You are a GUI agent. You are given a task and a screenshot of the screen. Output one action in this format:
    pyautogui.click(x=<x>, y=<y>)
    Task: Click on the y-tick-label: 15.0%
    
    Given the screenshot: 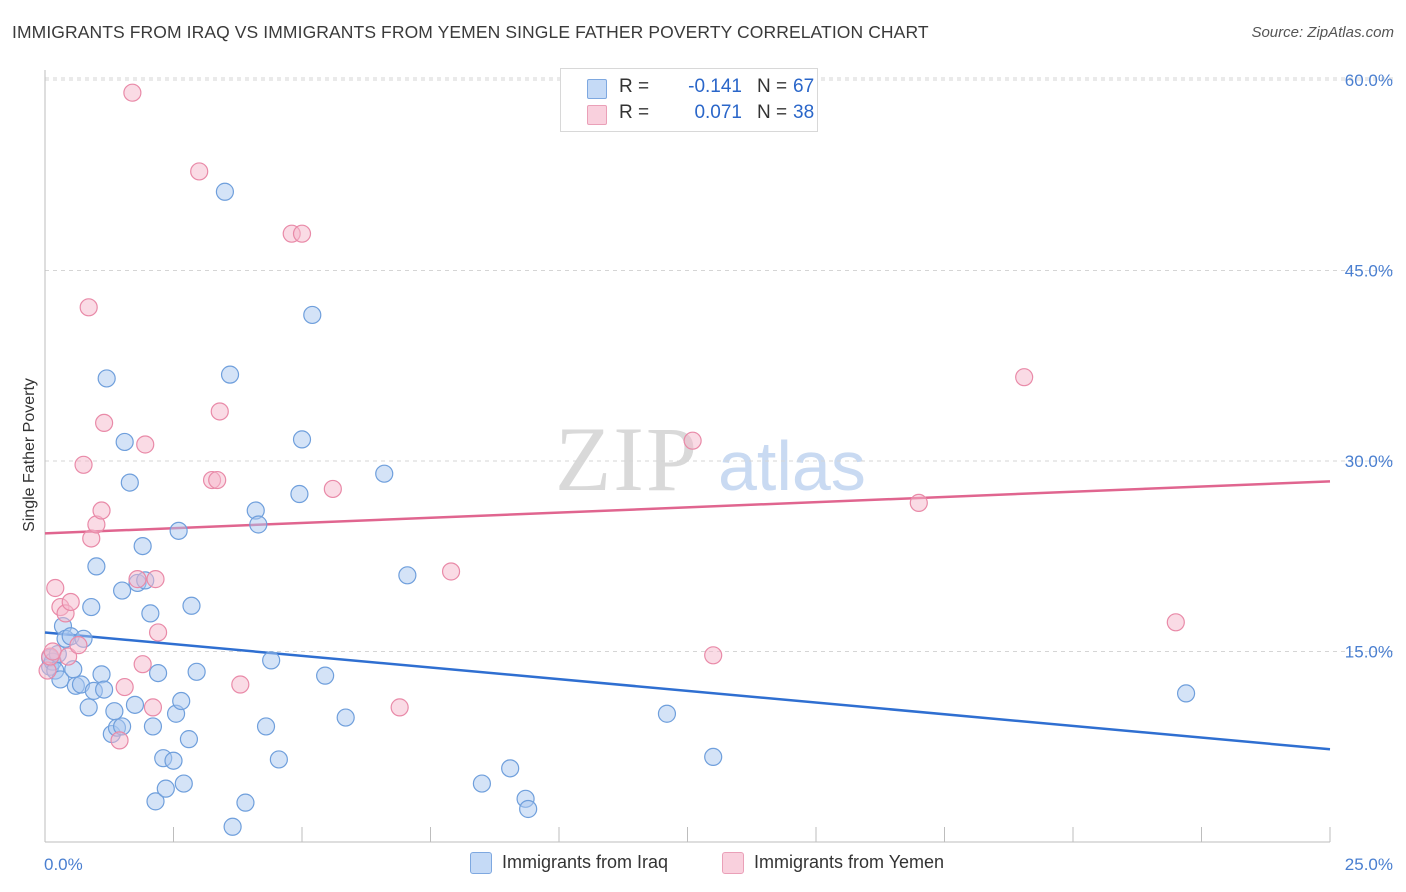 What is the action you would take?
    pyautogui.click(x=1369, y=652)
    